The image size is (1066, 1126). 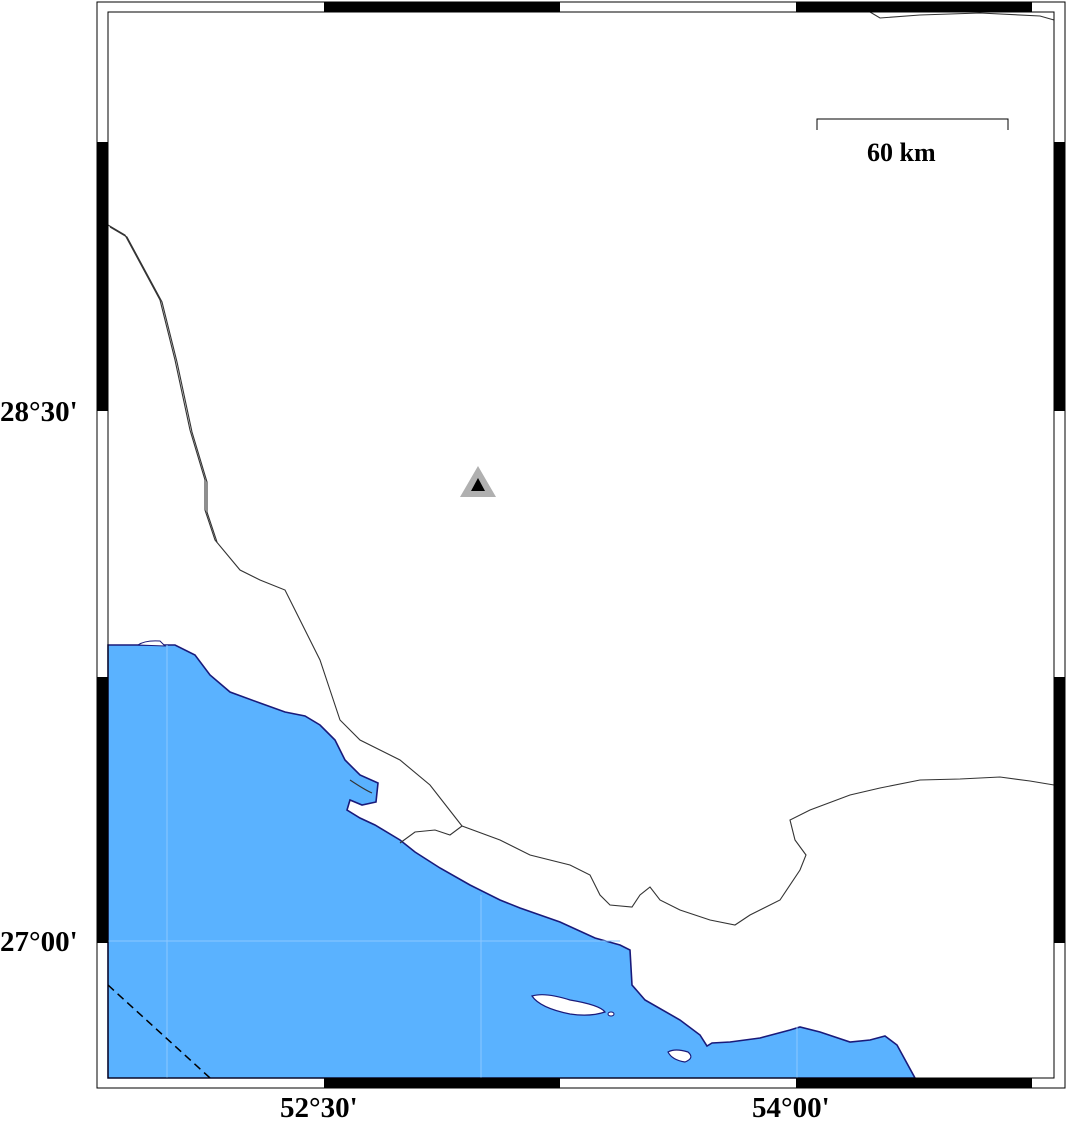 I want to click on lon-label-52-30: 52°30', so click(x=319, y=1108).